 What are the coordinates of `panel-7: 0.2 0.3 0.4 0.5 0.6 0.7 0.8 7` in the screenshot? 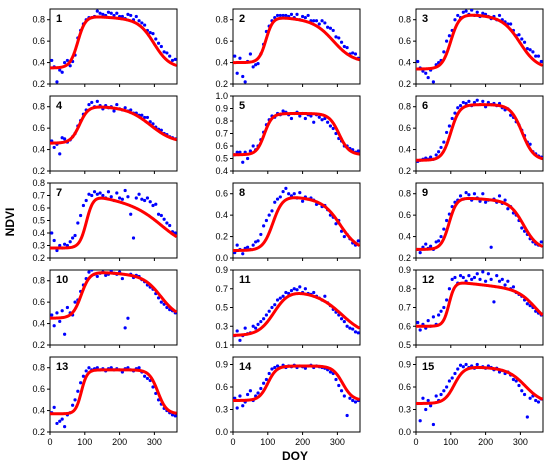 It's located at (105, 220).